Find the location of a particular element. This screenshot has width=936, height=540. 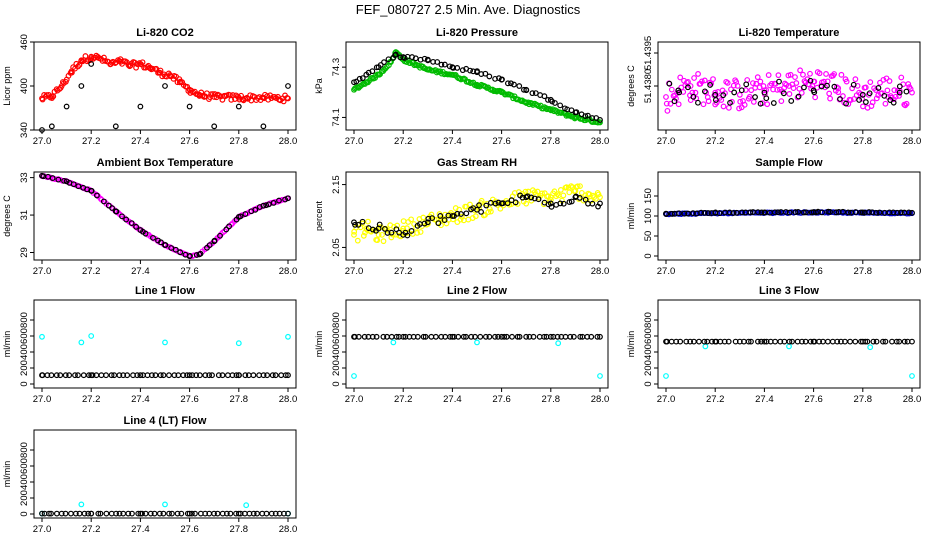

y-tick-label: 600 is located at coordinates (648, 336).